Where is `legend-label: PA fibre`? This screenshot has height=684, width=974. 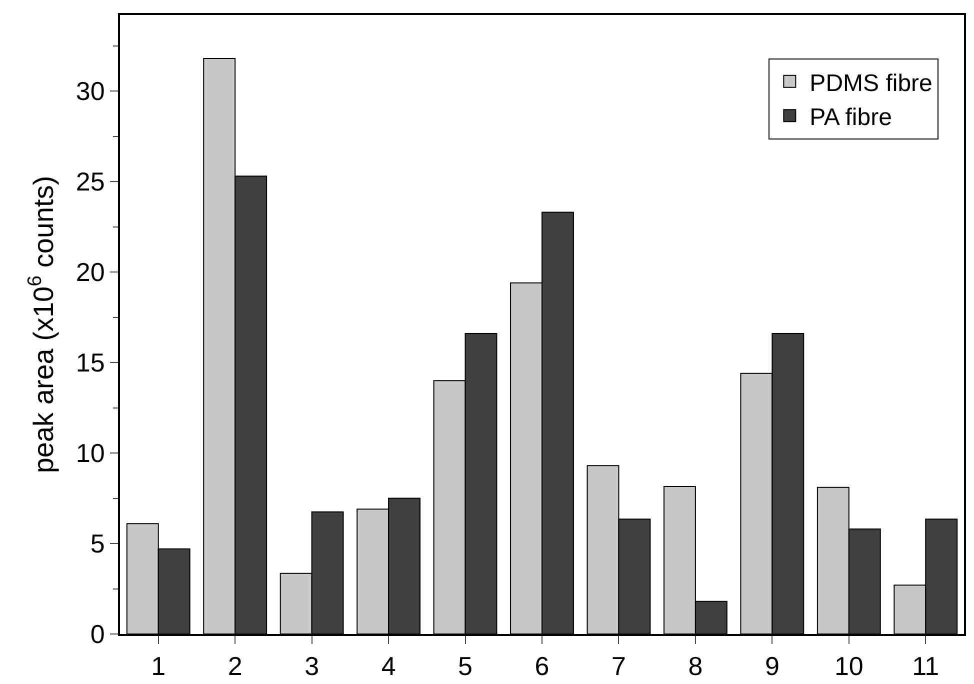 legend-label: PA fibre is located at coordinates (851, 117).